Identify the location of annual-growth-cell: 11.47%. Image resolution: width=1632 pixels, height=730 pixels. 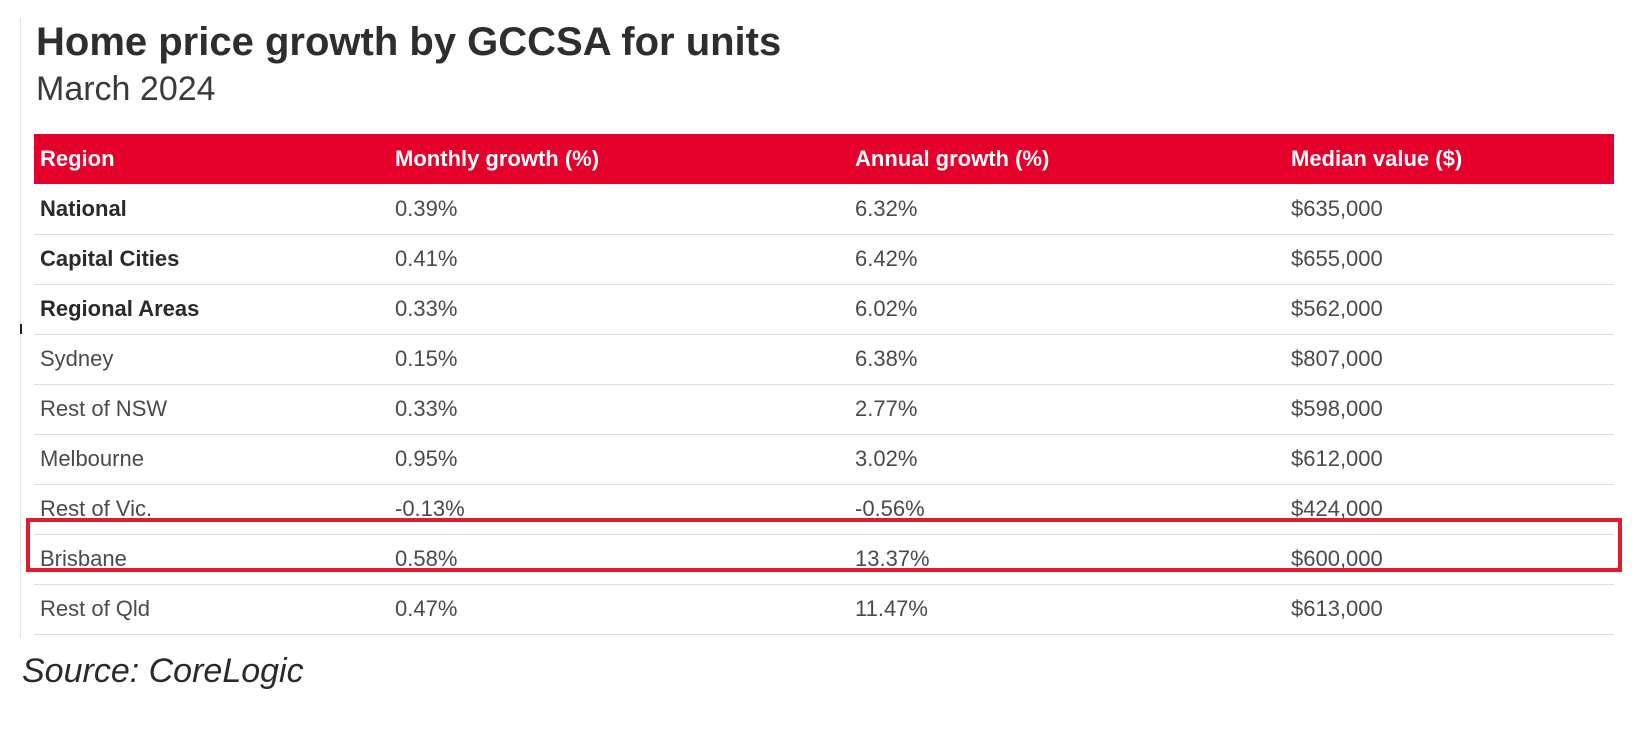
(1067, 609).